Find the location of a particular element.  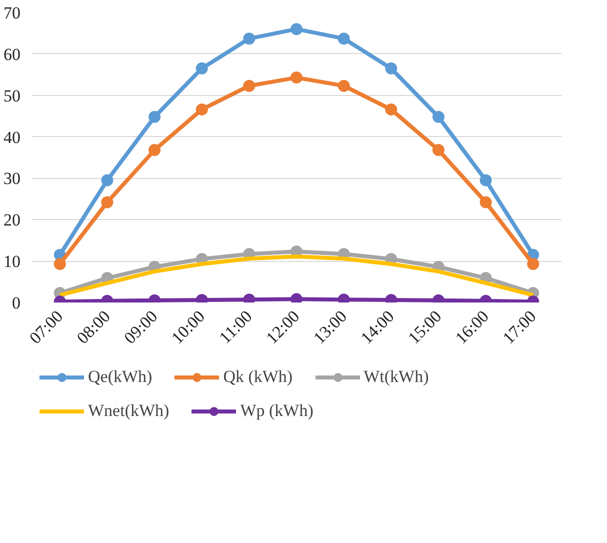

y-tick-label: 70 is located at coordinates (12, 13).